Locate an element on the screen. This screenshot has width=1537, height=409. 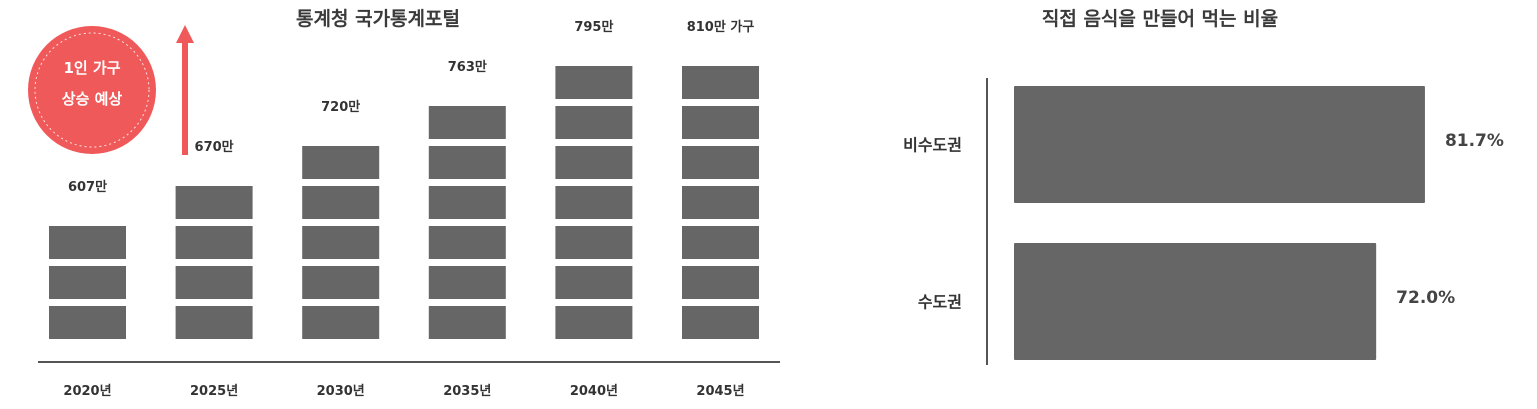
left-data-label: 720만 is located at coordinates (340, 107).